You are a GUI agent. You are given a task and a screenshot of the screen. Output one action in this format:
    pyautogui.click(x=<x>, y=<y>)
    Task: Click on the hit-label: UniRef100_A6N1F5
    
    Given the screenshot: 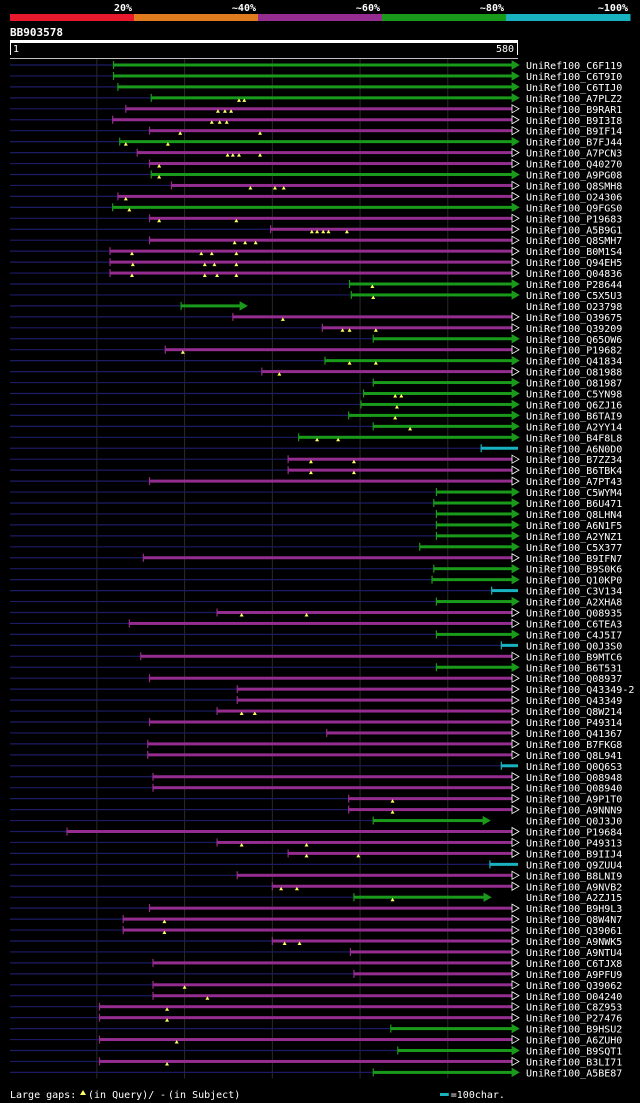 What is the action you would take?
    pyautogui.click(x=574, y=526)
    